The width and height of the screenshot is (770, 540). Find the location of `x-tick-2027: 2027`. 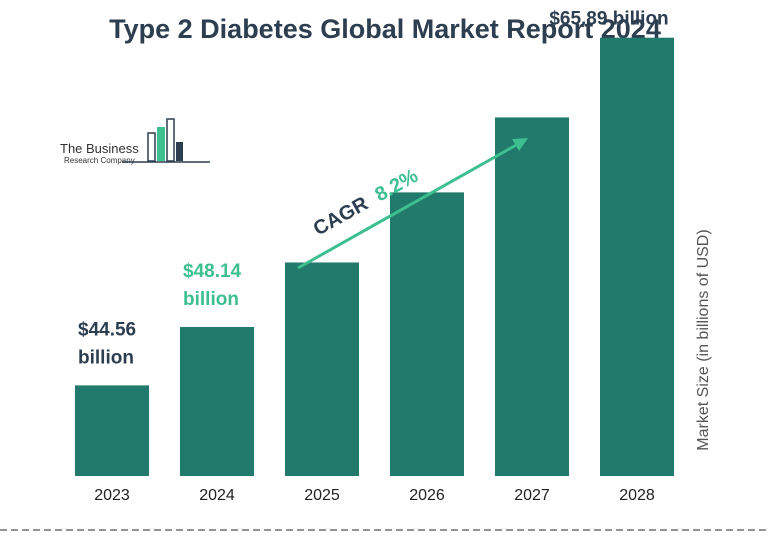

x-tick-2027: 2027 is located at coordinates (532, 495).